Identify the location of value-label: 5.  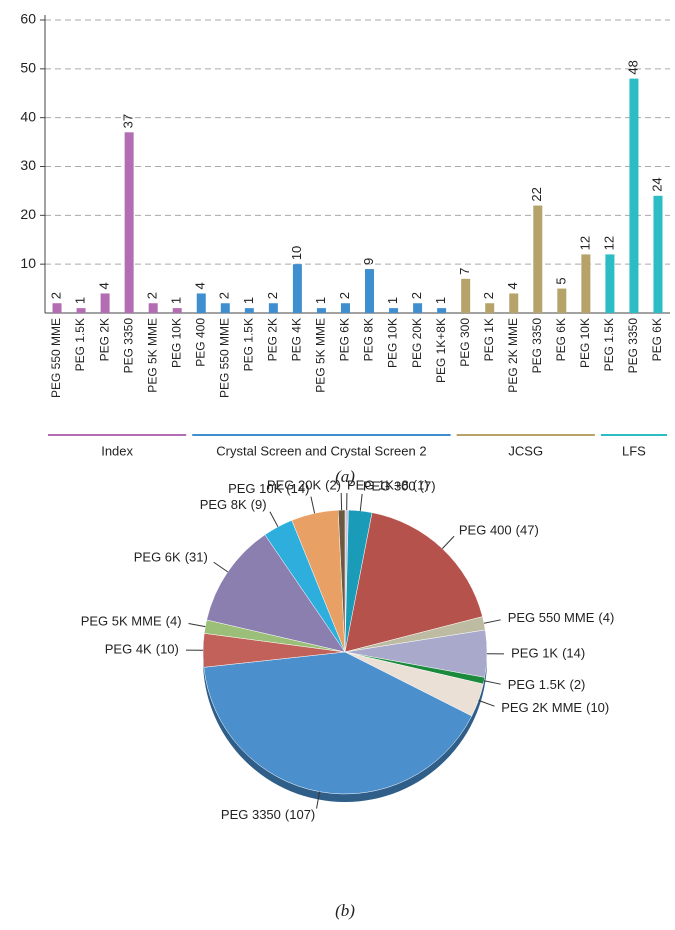
(560, 280).